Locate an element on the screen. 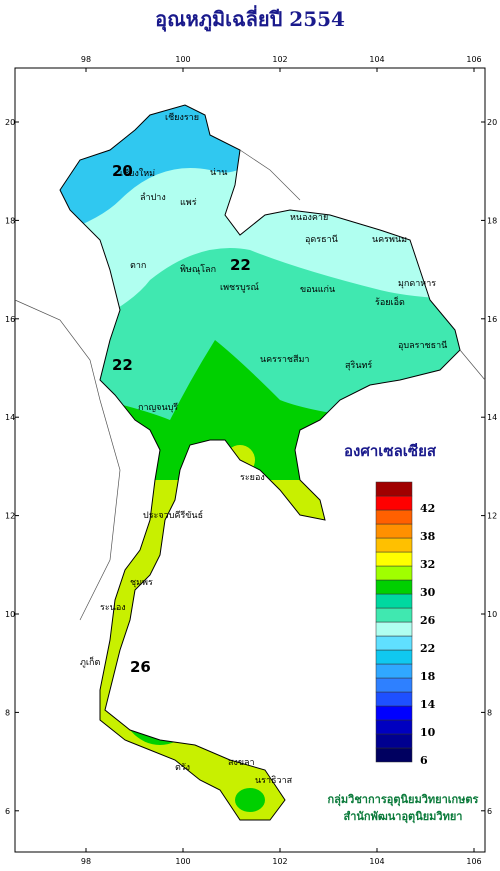 This screenshot has width=500, height=871. legend-label: 42 is located at coordinates (427, 508).